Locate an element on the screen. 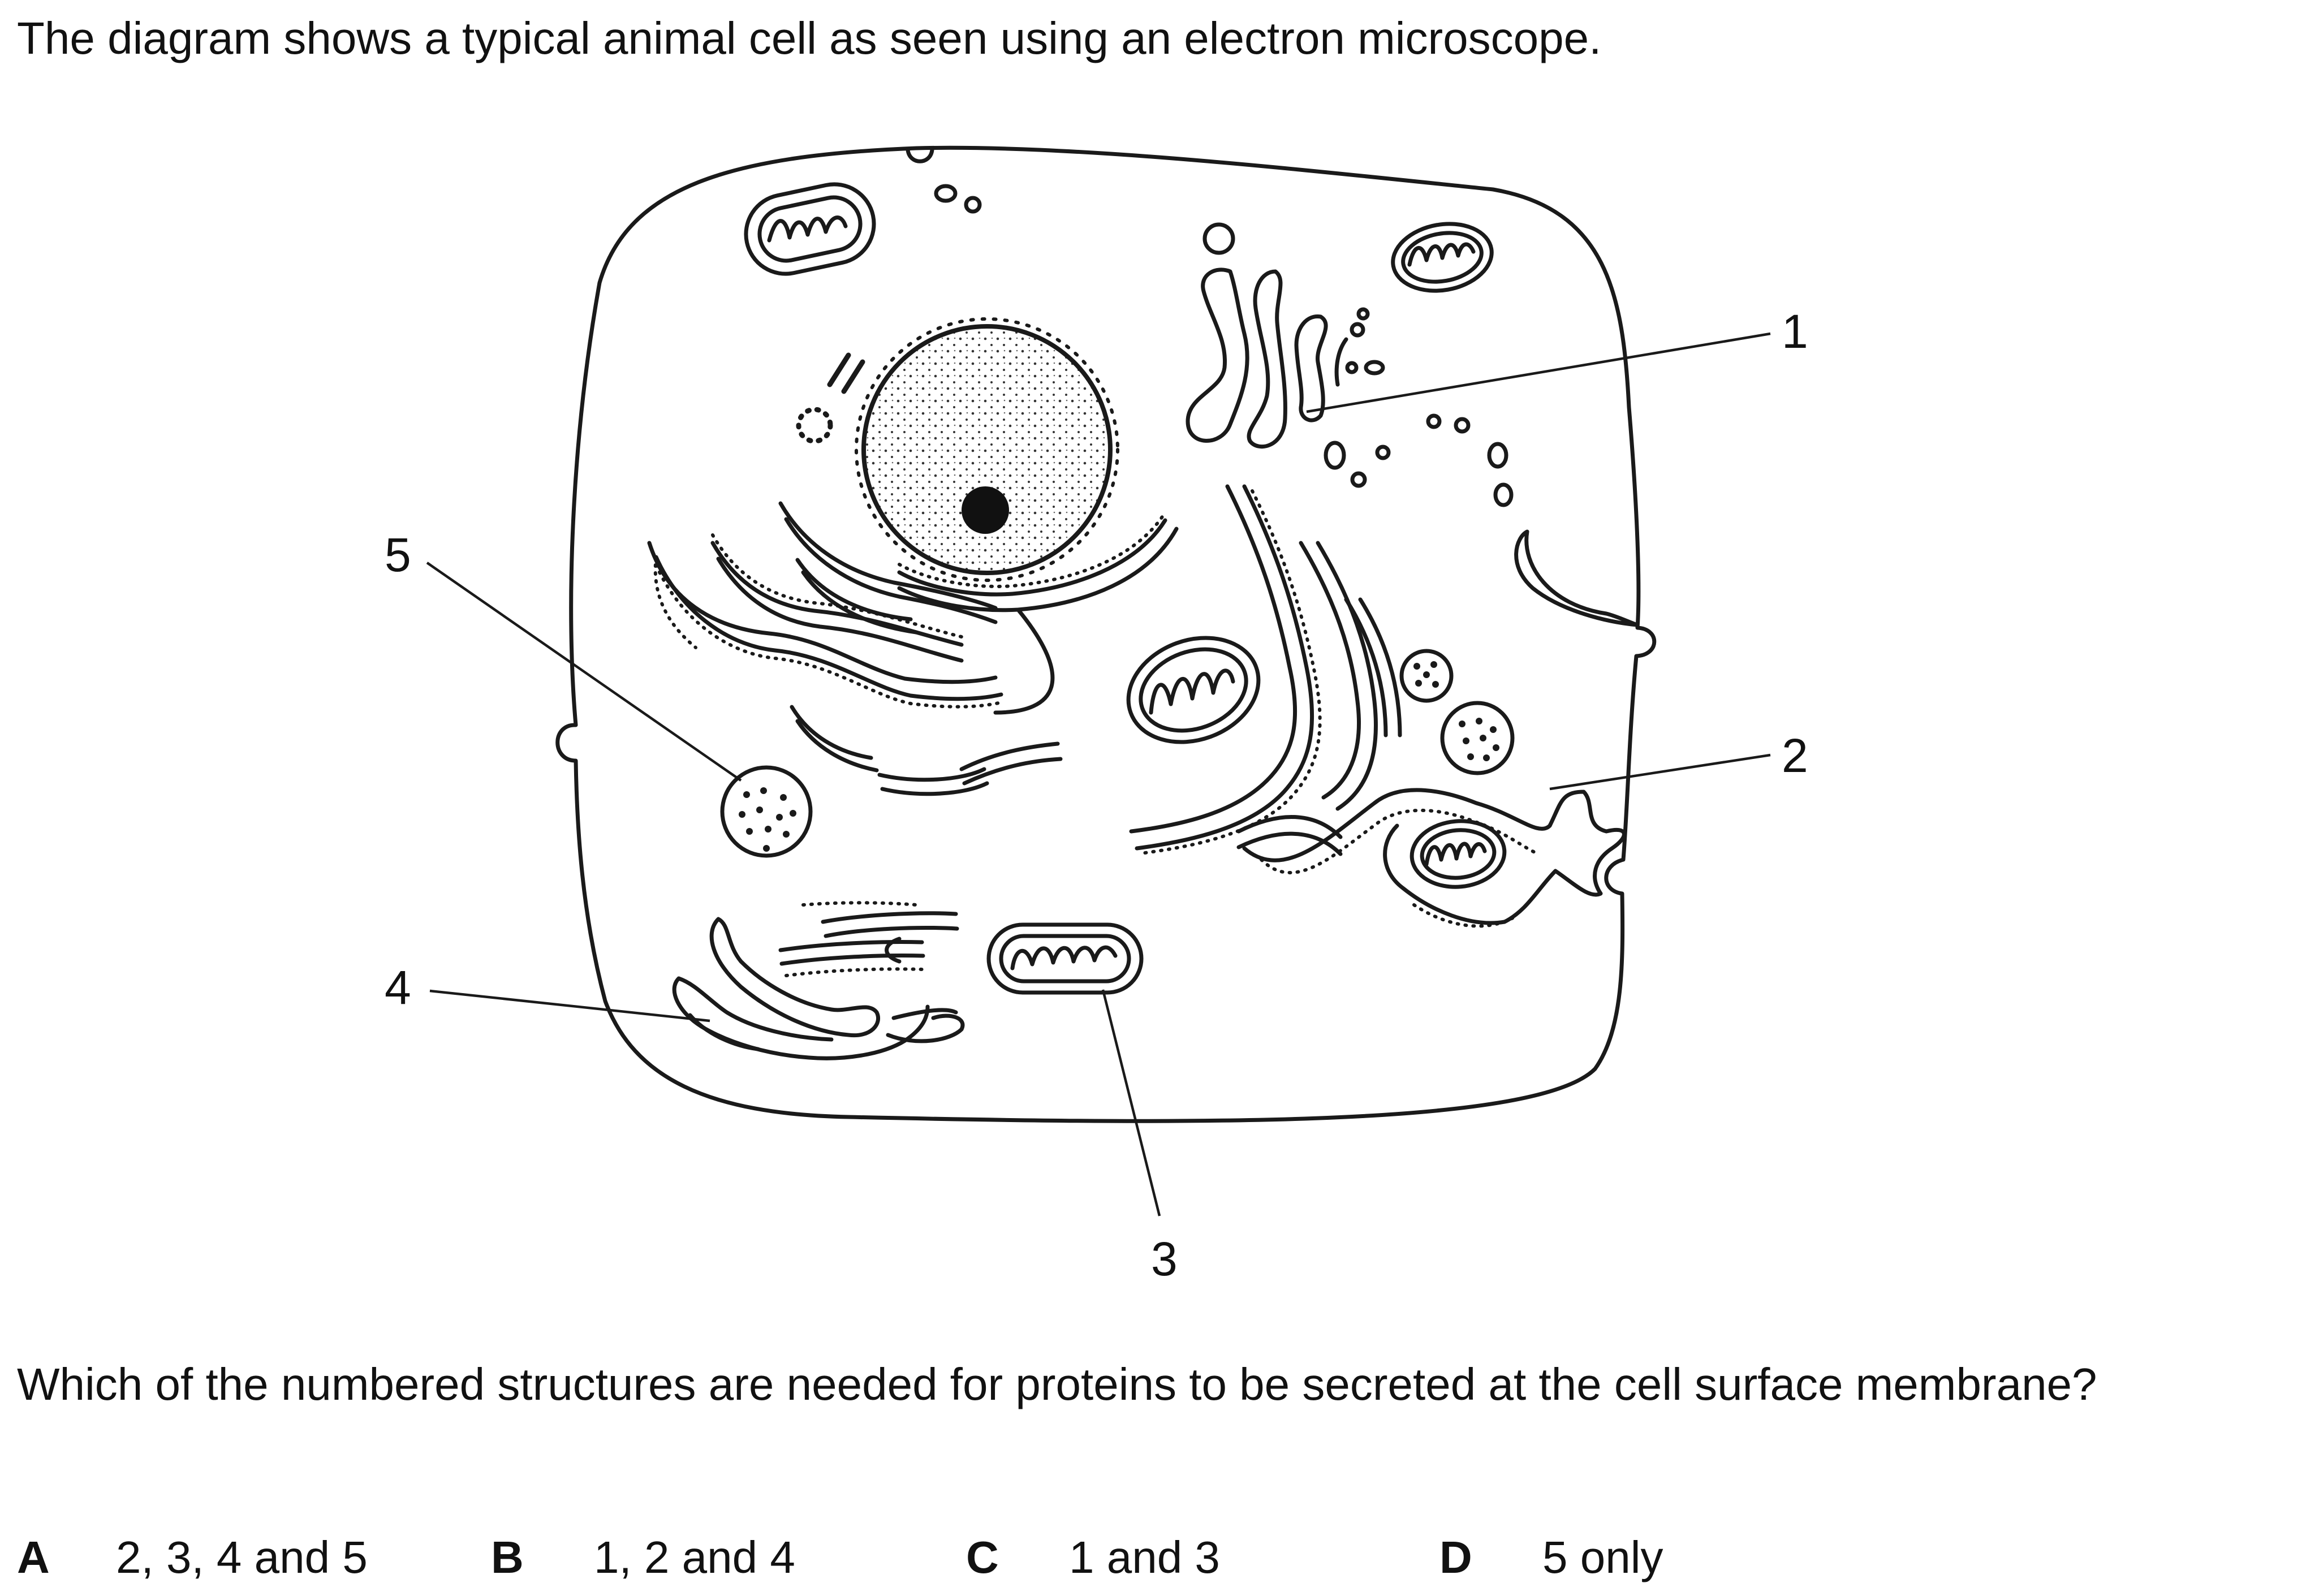  option-a-letter: A is located at coordinates (33, 1557).